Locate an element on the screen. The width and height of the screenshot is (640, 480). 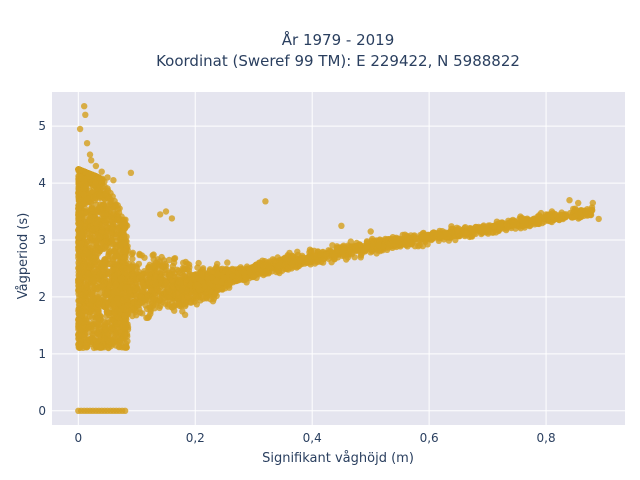
y-axis-ticks: 0 1 2 3 4 5 is located at coordinates (42, 268).